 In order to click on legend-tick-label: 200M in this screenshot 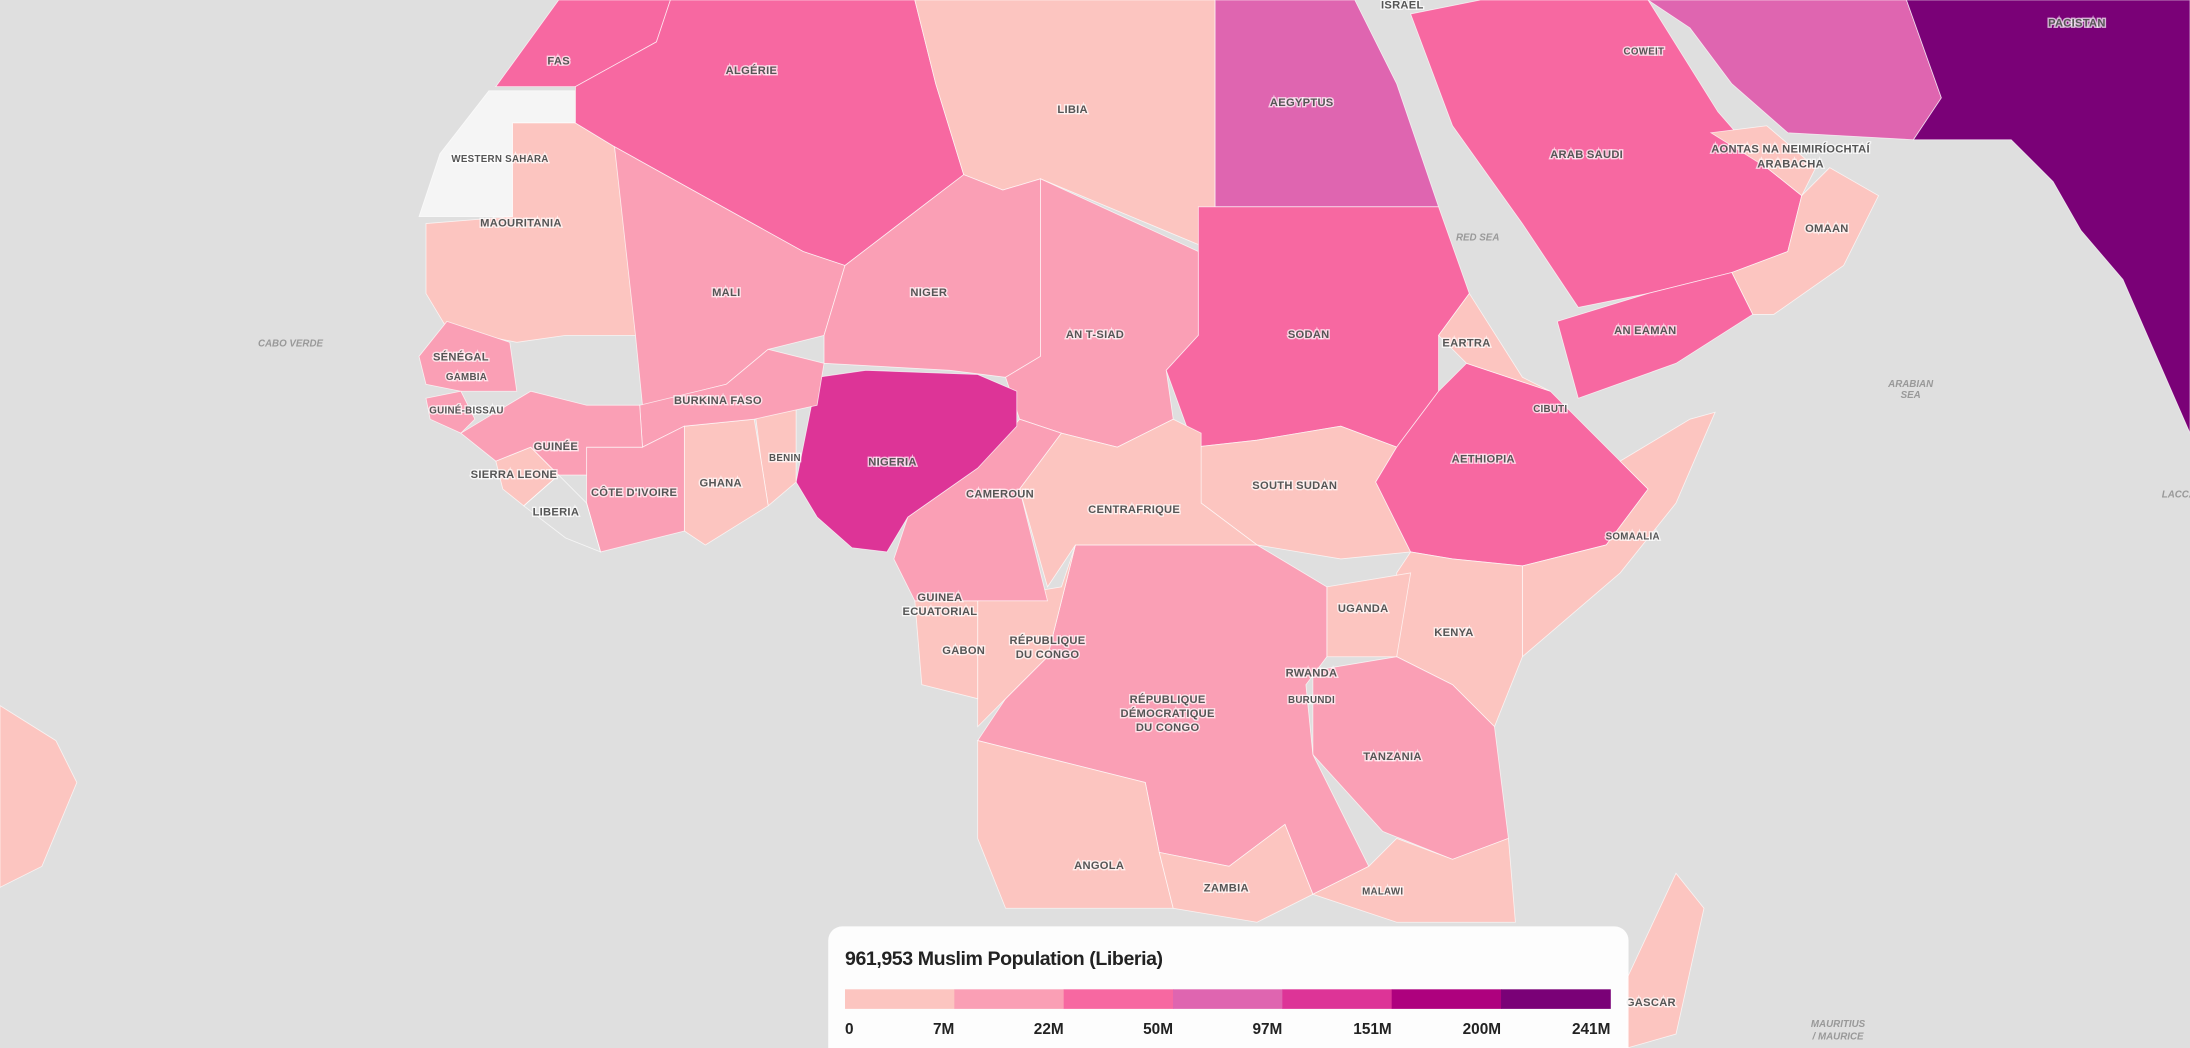, I will do `click(1482, 1029)`.